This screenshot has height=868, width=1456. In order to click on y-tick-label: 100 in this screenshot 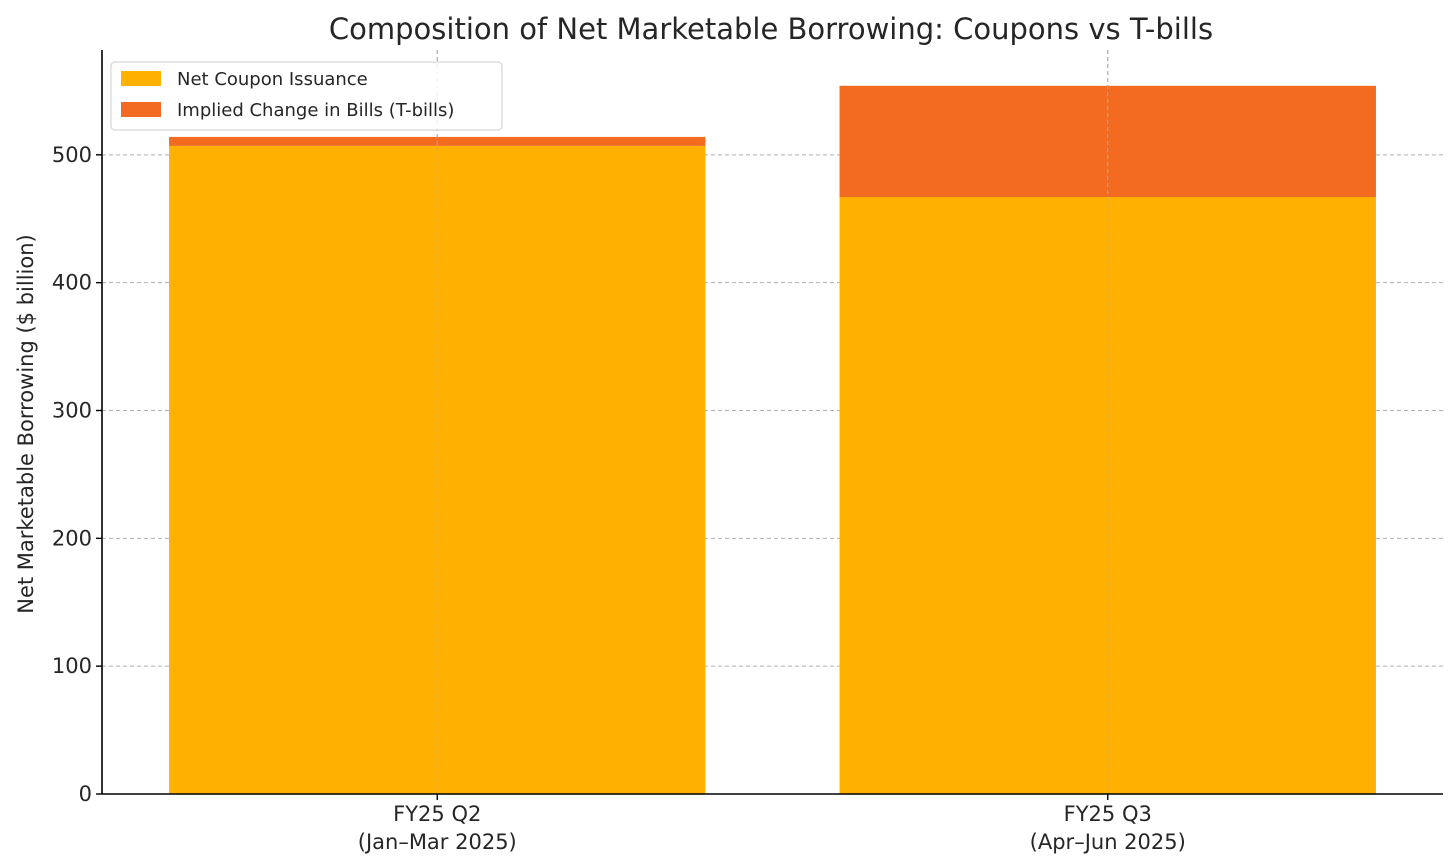, I will do `click(72, 666)`.